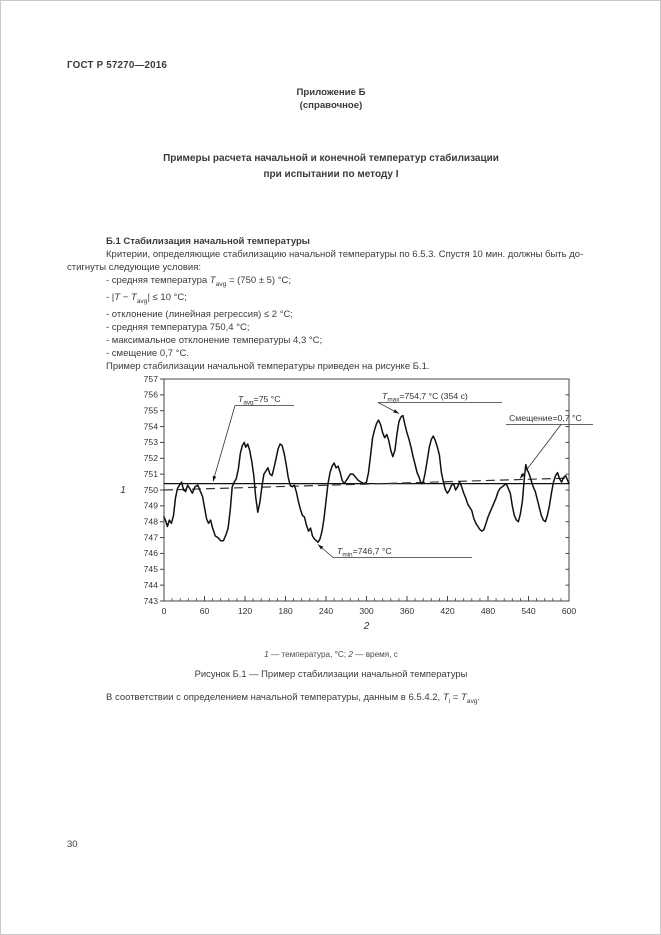 The width and height of the screenshot is (661, 935). What do you see at coordinates (326, 611) in the screenshot?
I see `x-tick-label: 240` at bounding box center [326, 611].